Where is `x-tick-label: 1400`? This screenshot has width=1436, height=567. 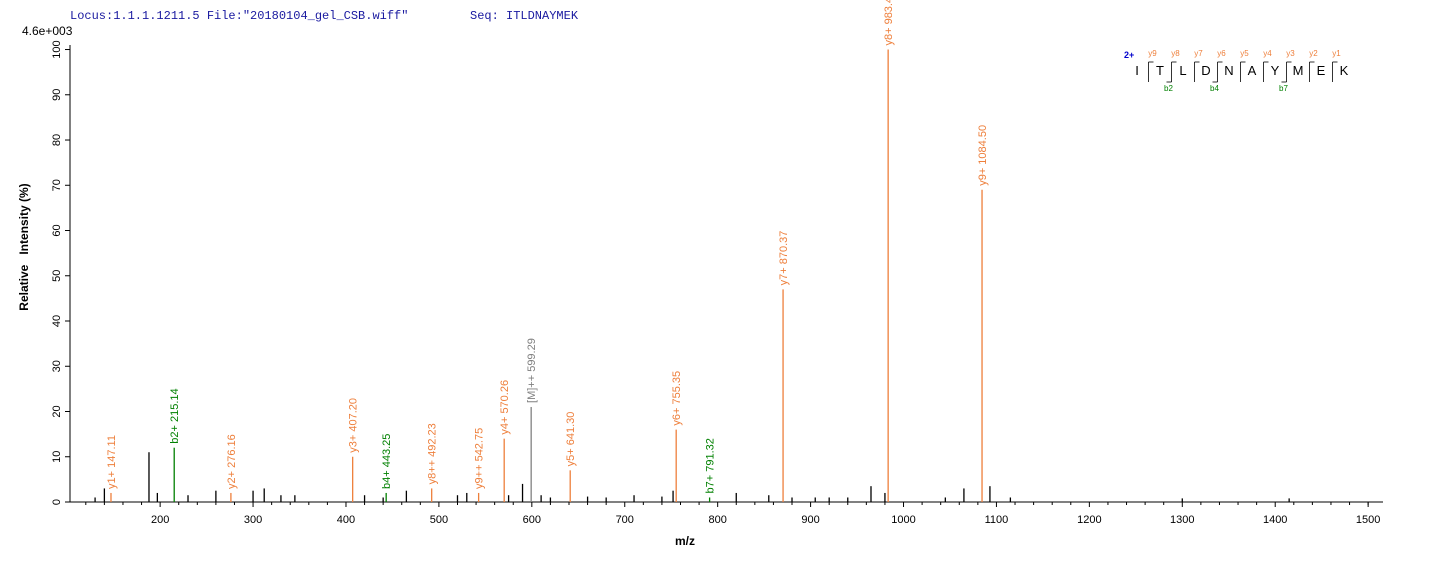
x-tick-label: 1400 is located at coordinates (1275, 520).